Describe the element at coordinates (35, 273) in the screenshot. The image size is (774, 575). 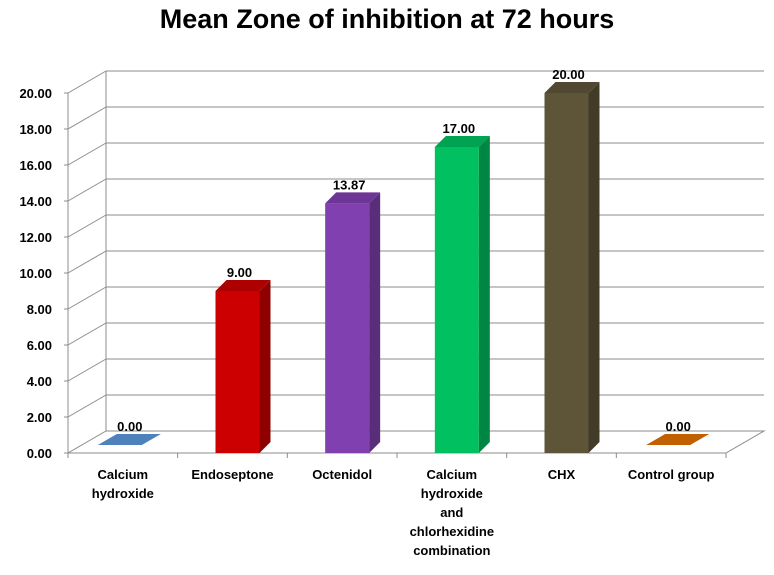
I see `y-tick-label: 10.00` at that location.